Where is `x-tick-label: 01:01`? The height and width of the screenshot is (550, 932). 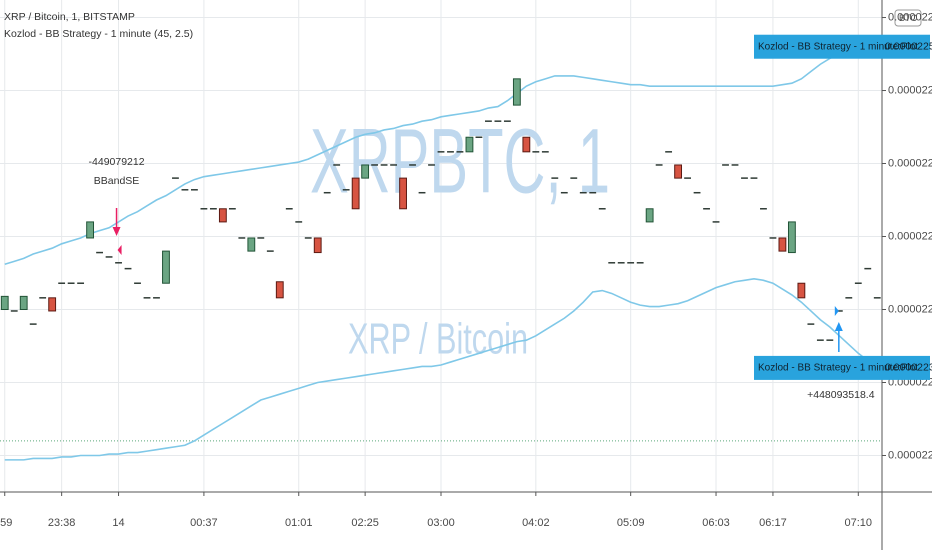 x-tick-label: 01:01 is located at coordinates (299, 523).